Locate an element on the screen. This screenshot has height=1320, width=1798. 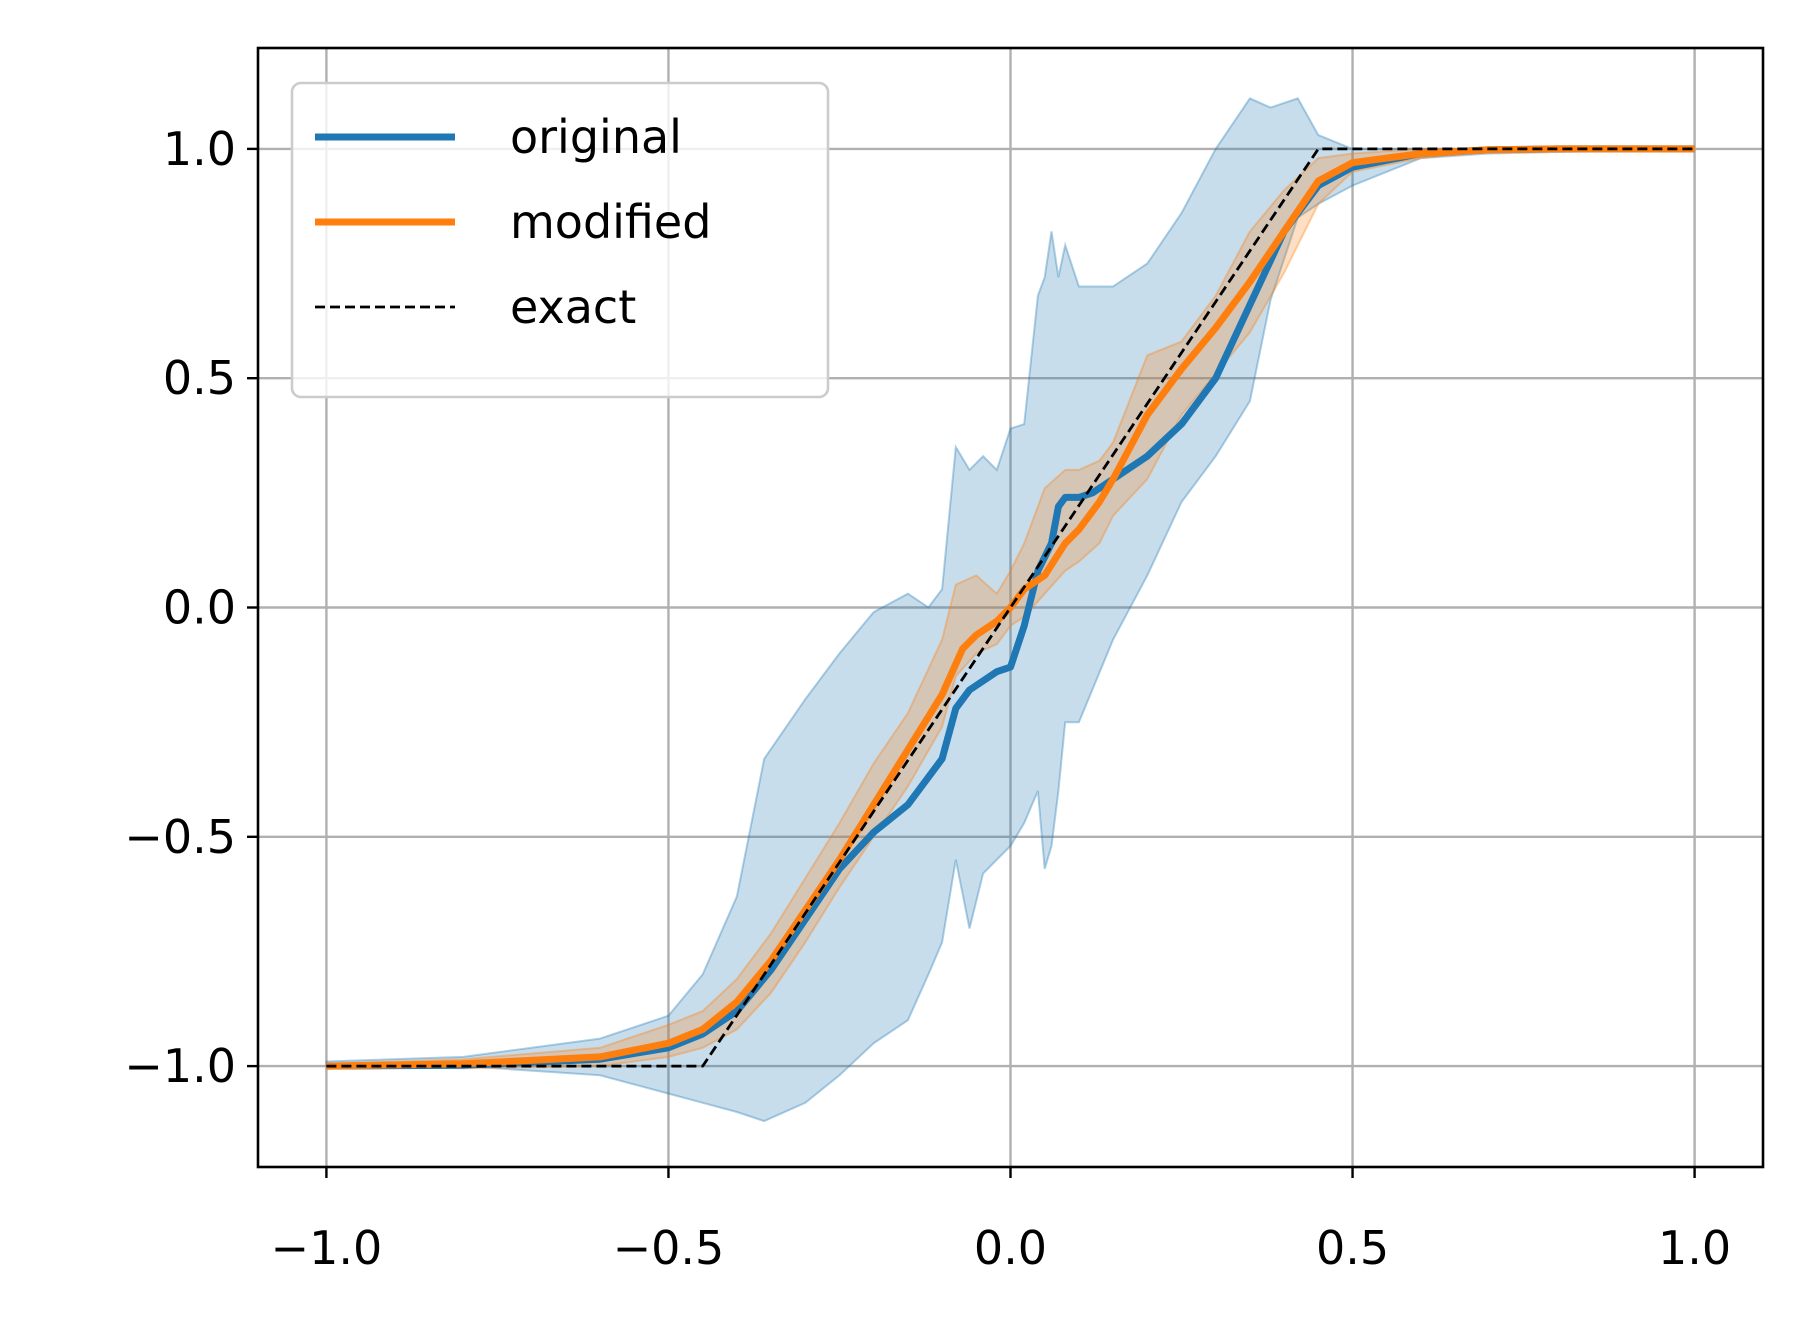
legend-label-exact: exact is located at coordinates (573, 307).